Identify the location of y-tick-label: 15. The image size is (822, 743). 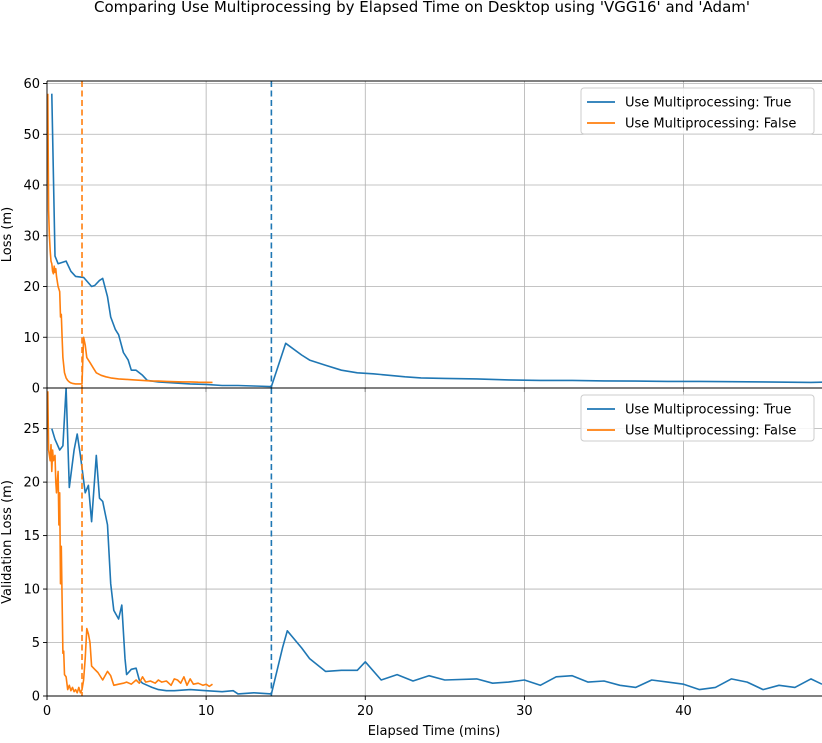
(31, 536).